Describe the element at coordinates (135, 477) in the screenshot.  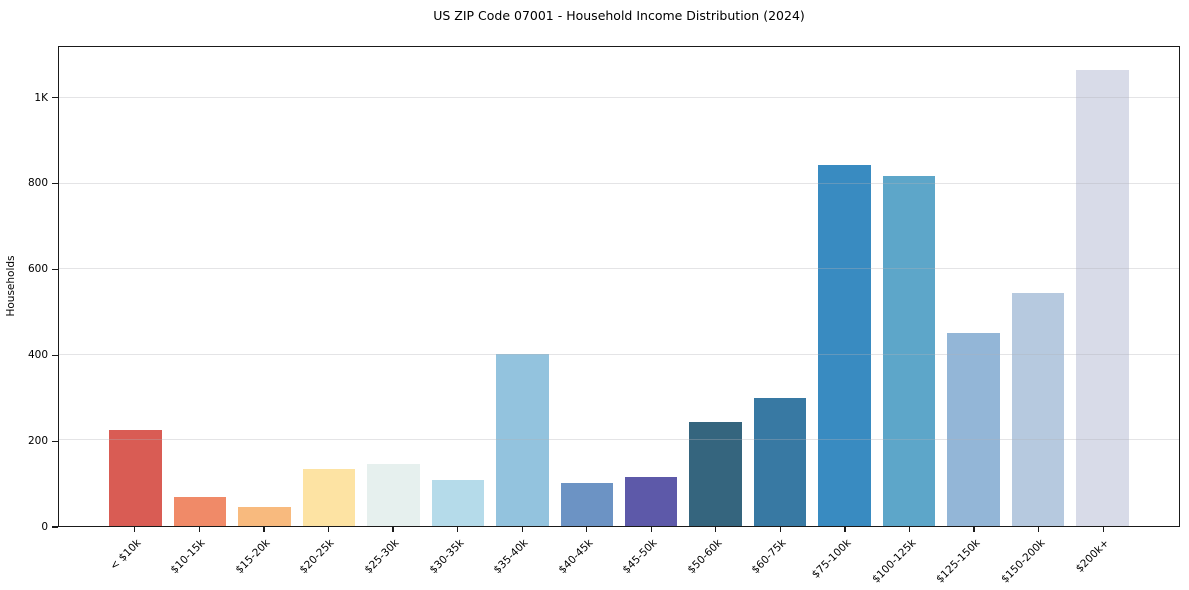
I see `bar-< $10k` at that location.